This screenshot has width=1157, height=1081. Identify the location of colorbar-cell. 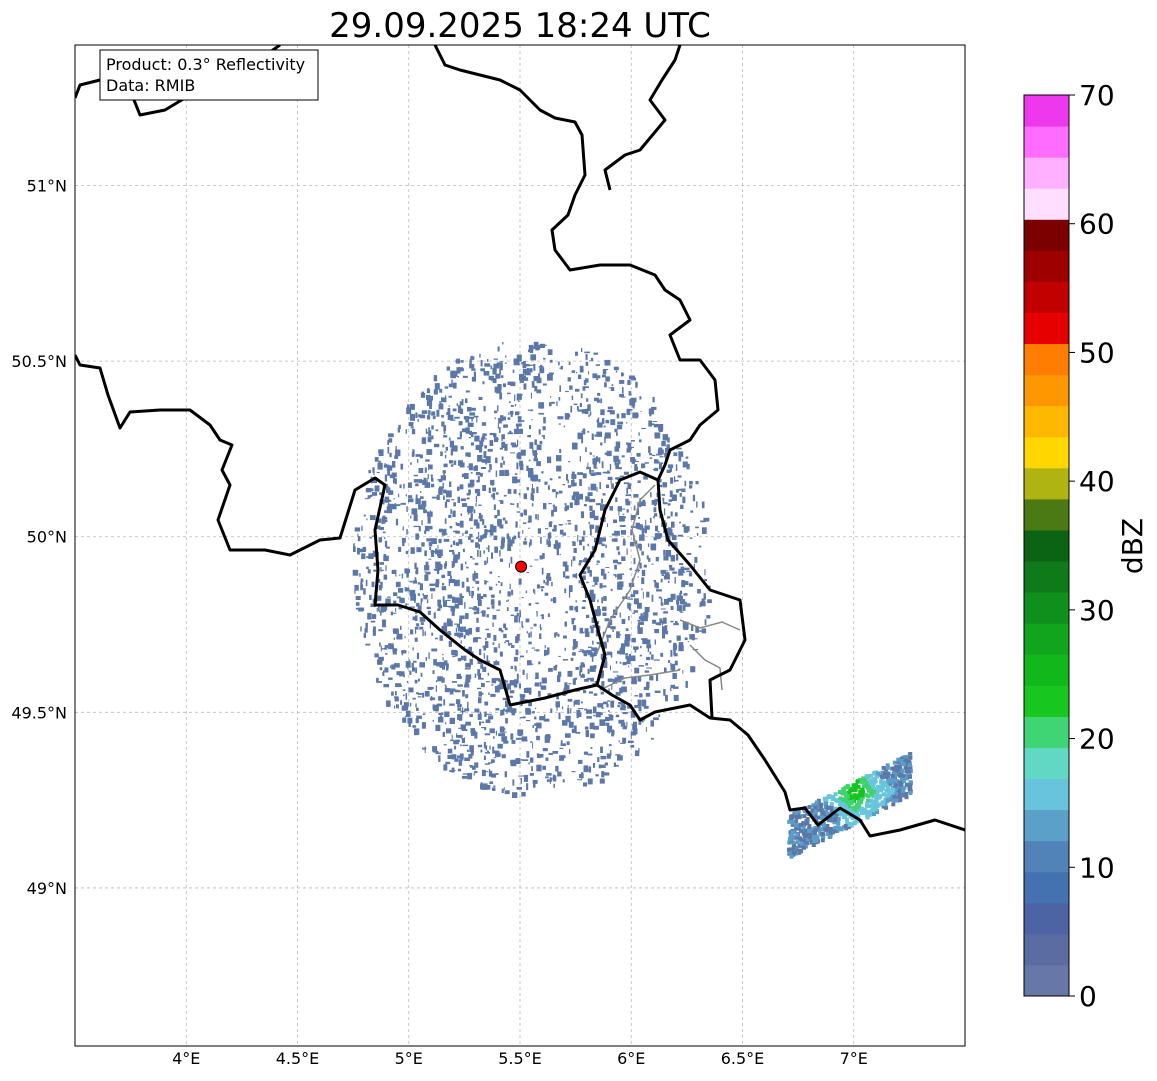
(1046, 825).